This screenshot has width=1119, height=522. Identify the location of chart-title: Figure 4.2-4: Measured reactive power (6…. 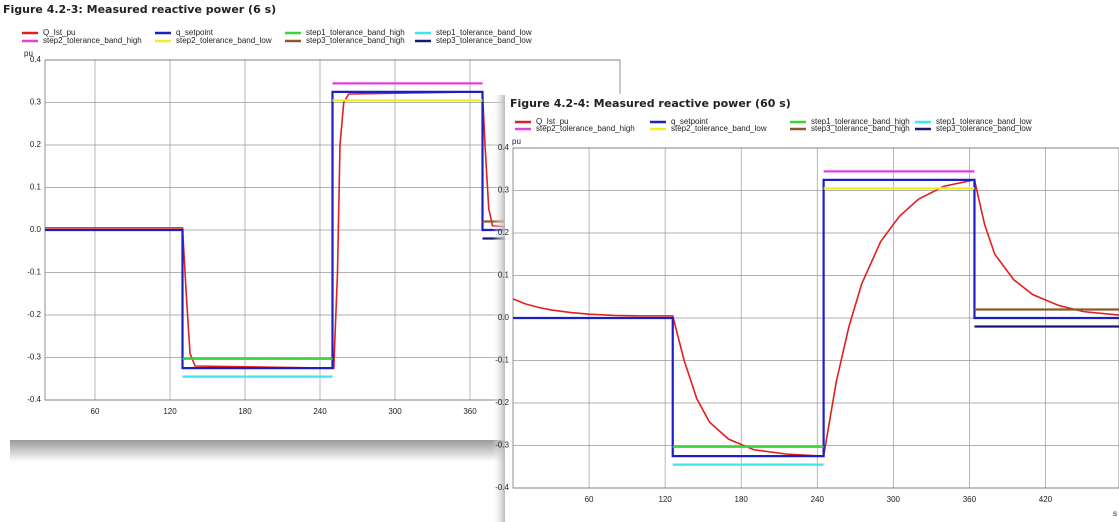
(650, 103).